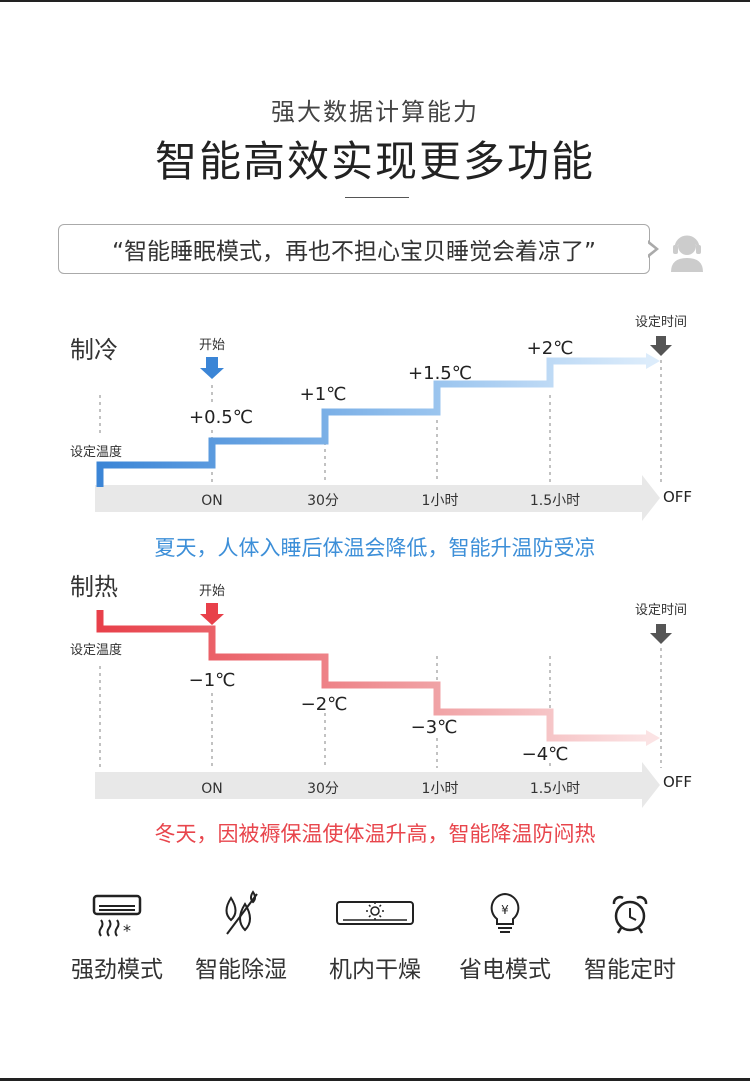 This screenshot has width=750, height=1081. I want to click on quote-bubble: “智能睡眠模式，再也不担心宝贝睡觉会着凉了”, so click(354, 249).